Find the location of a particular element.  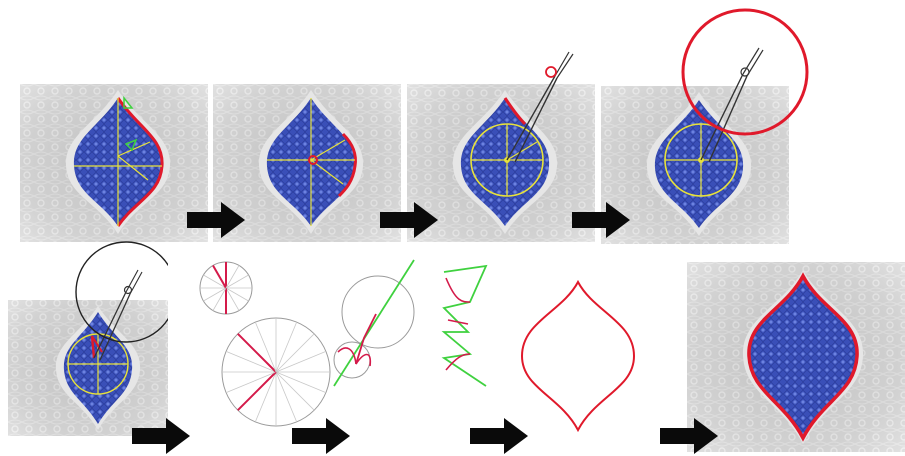

step-6-panel is located at coordinates (266, 348).